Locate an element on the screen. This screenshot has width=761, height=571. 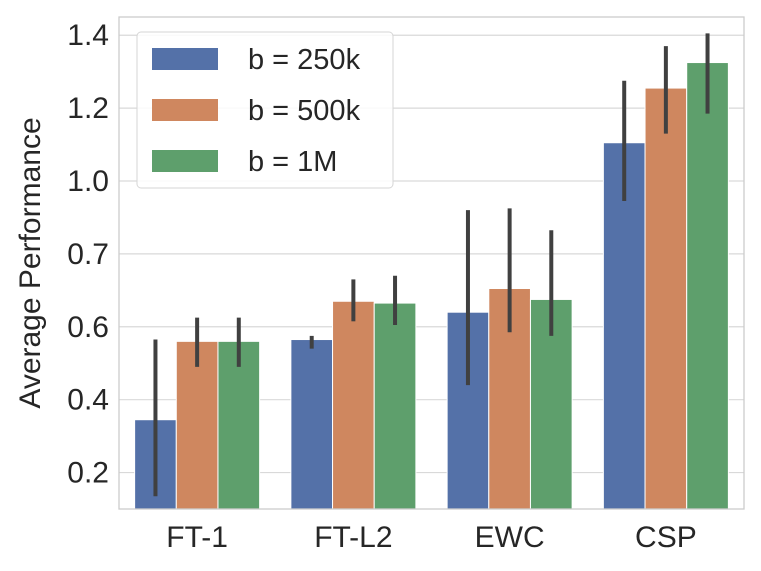
x-tick-label: FT-1 is located at coordinates (197, 537).